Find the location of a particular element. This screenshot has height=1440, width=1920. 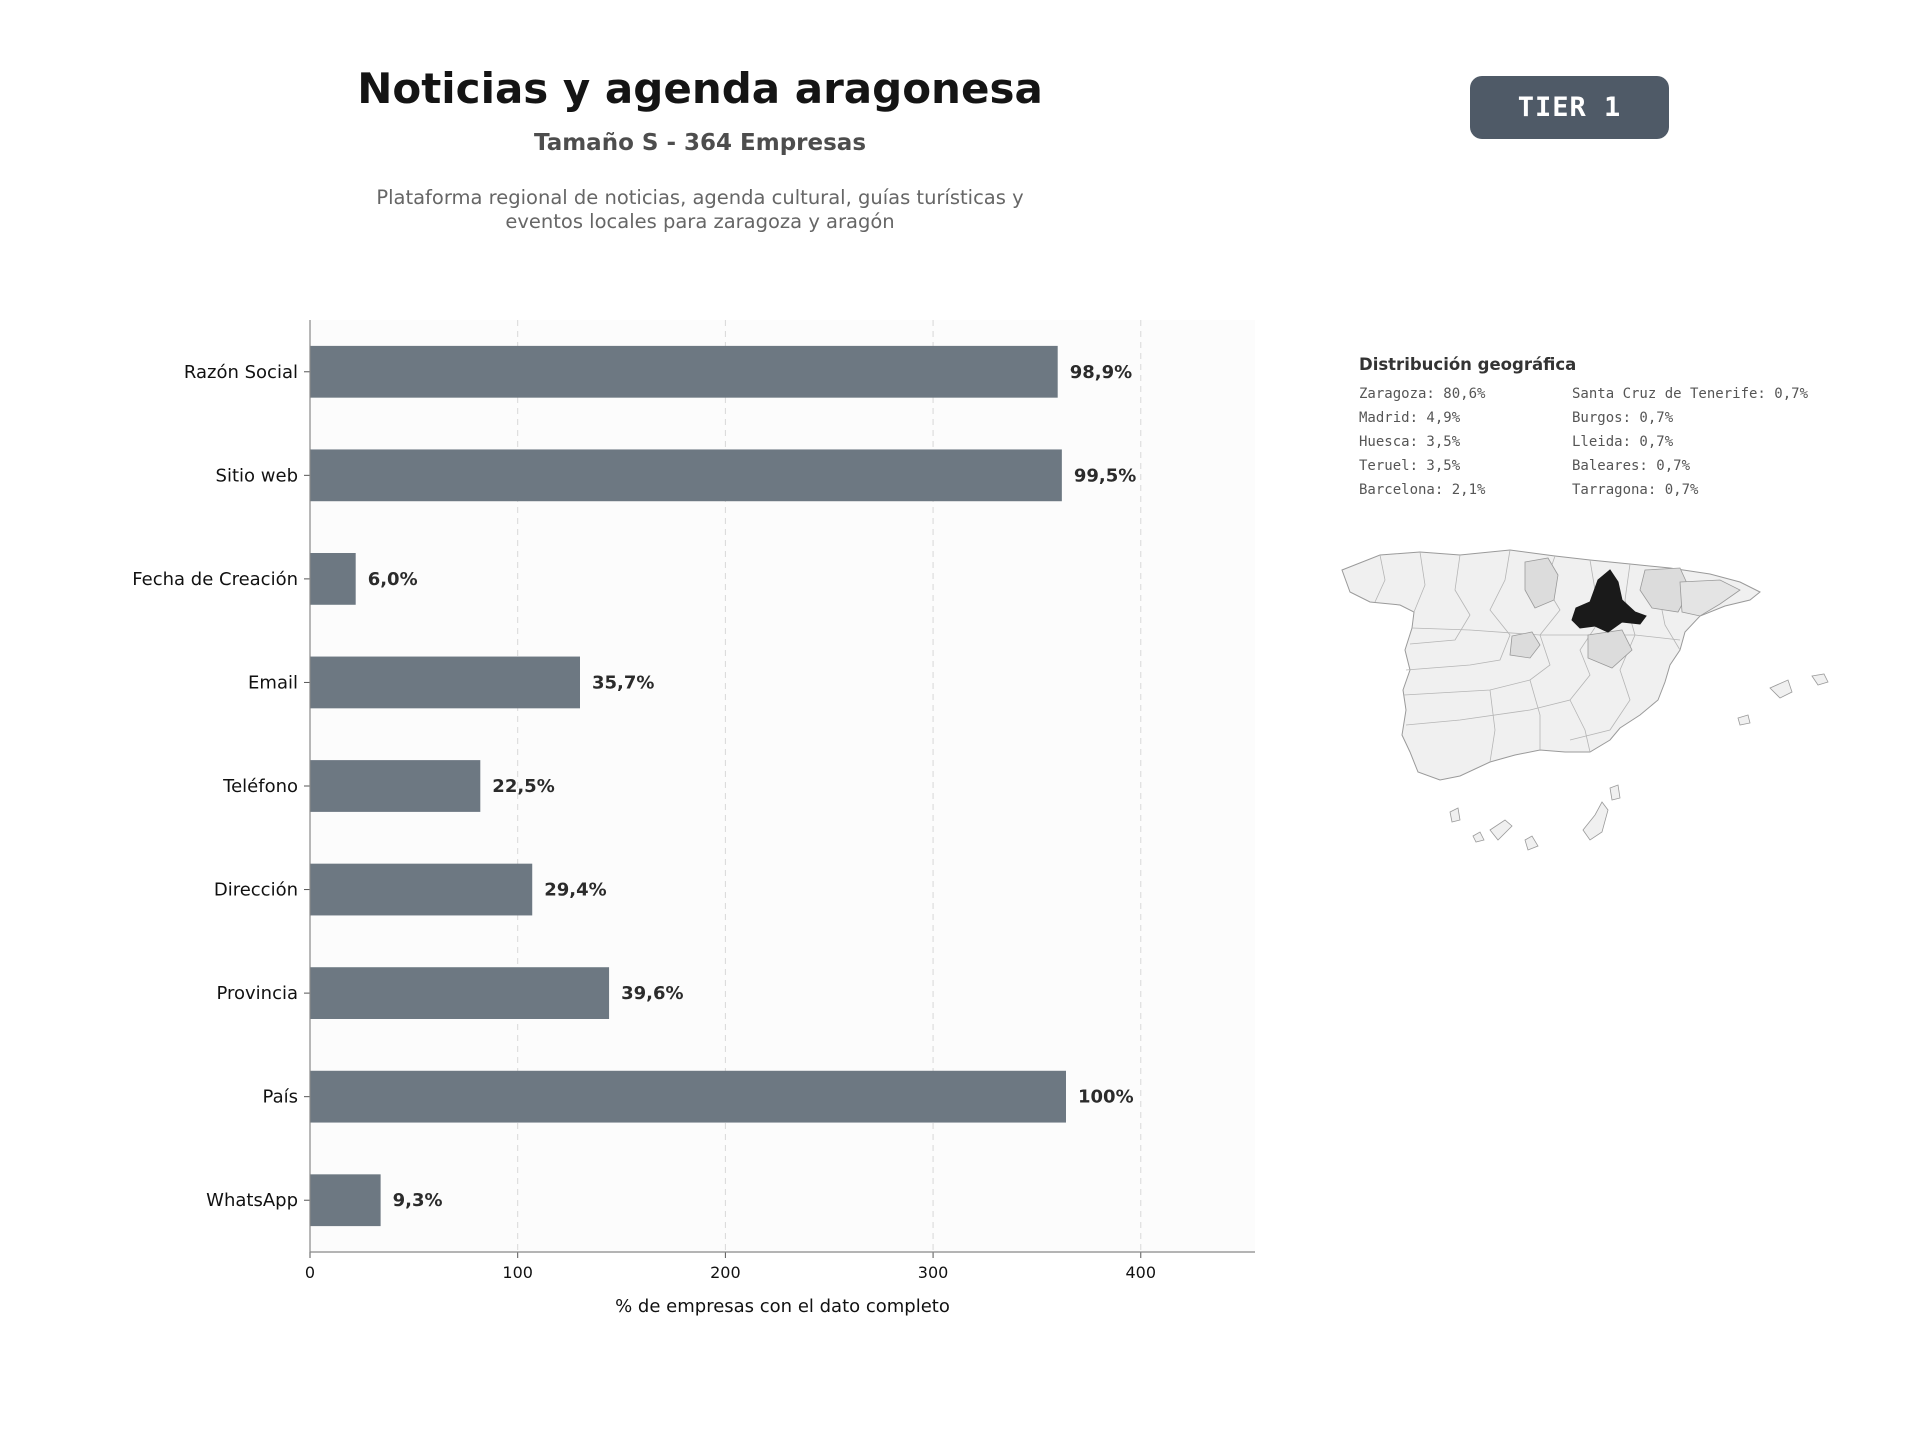

geo-item: Burgos: 0,7% is located at coordinates (1623, 418).